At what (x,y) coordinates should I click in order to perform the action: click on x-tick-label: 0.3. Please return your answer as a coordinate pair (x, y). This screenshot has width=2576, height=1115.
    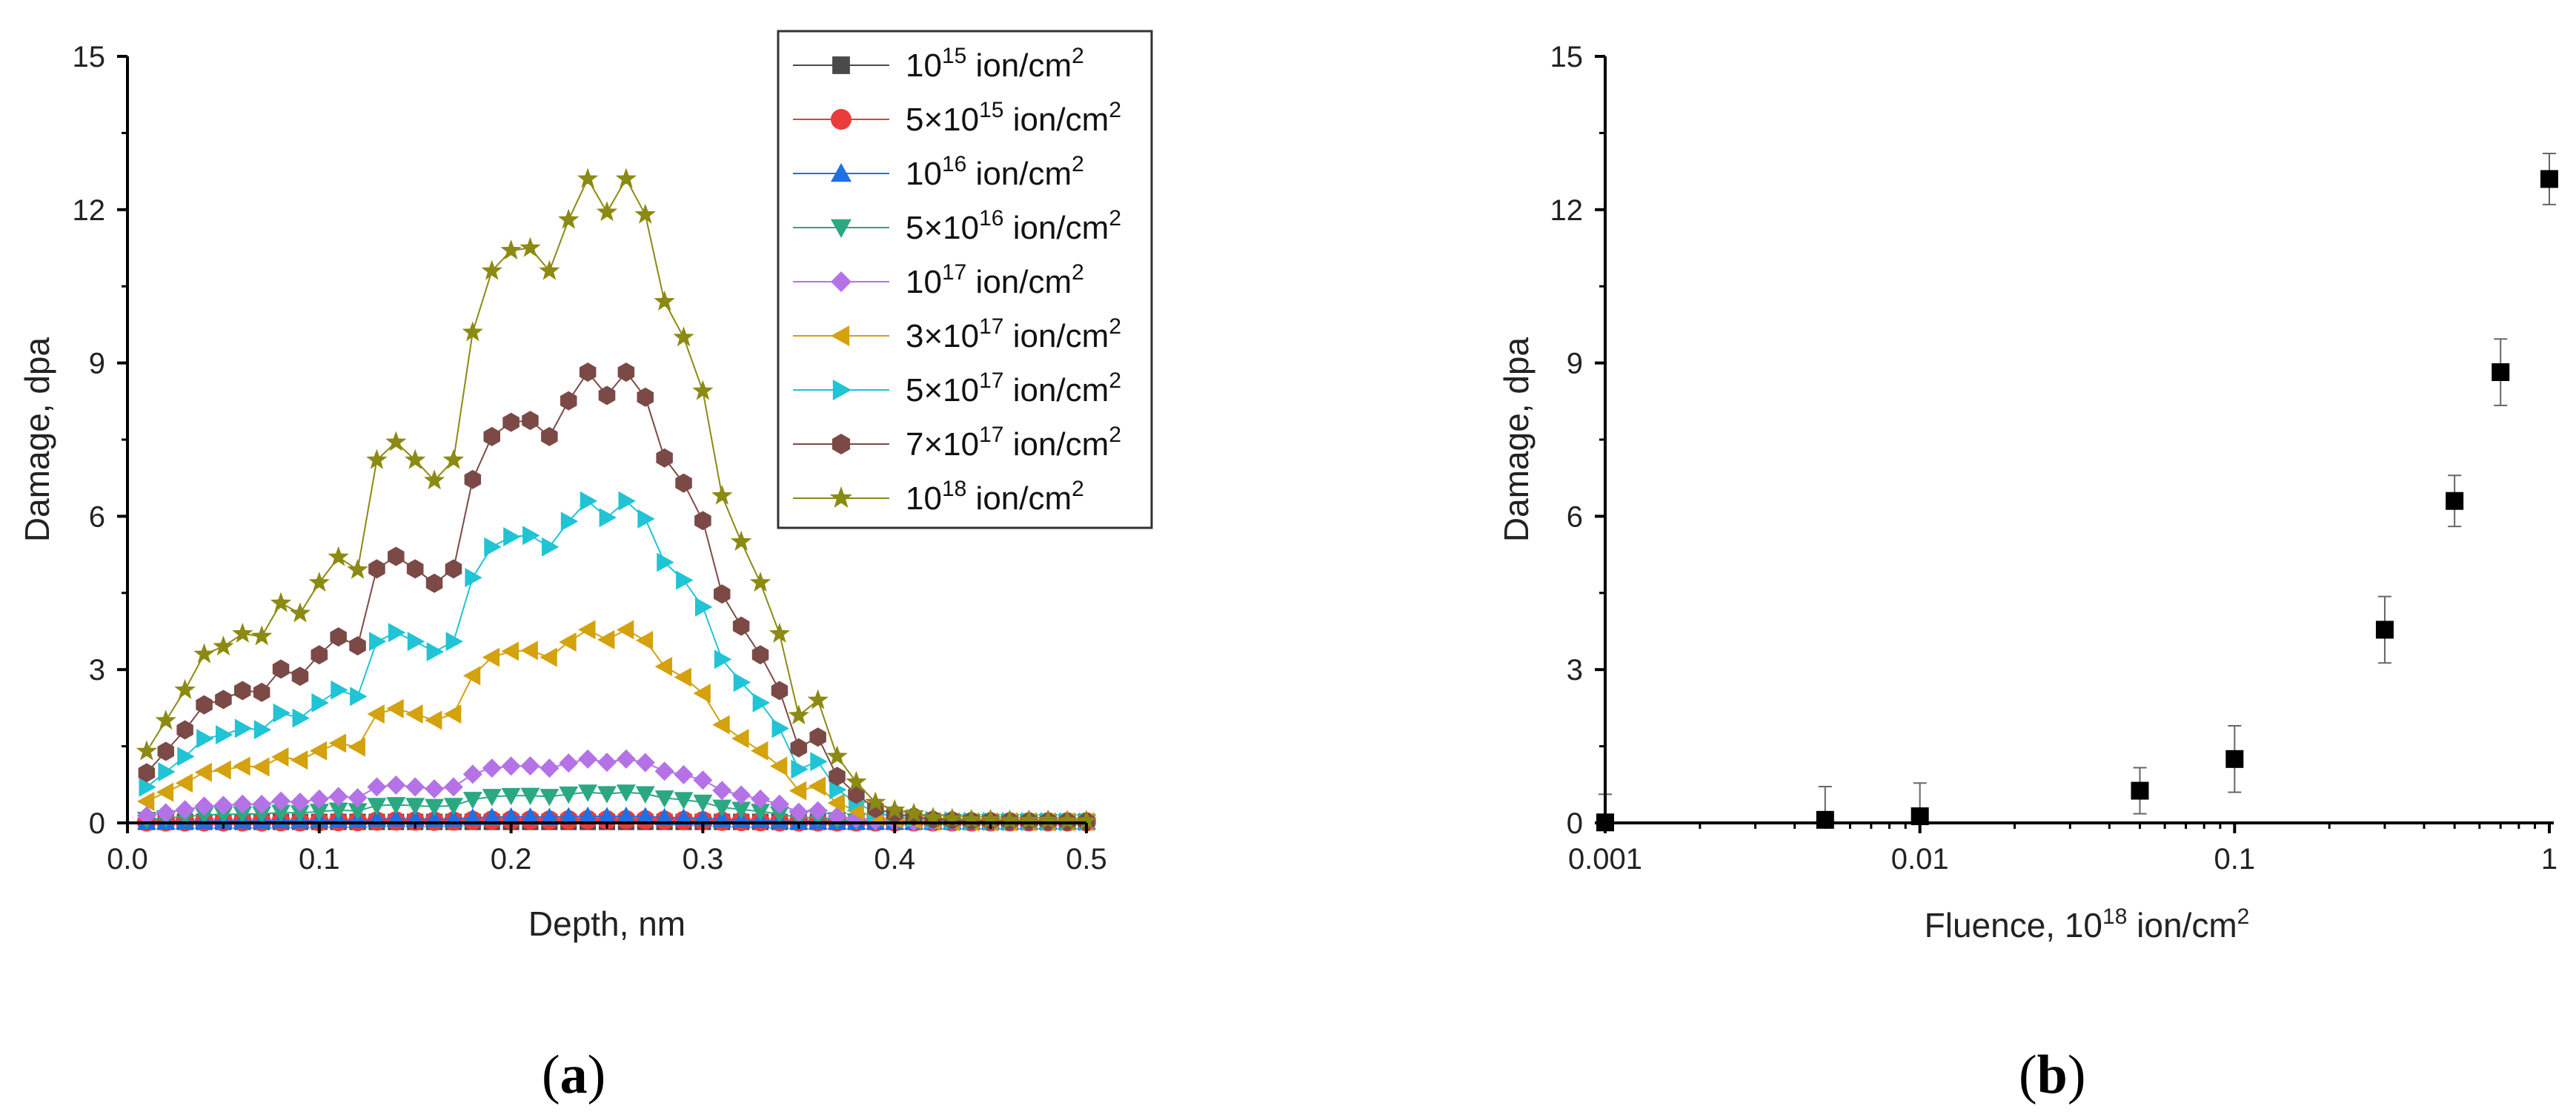
    Looking at the image, I should click on (703, 859).